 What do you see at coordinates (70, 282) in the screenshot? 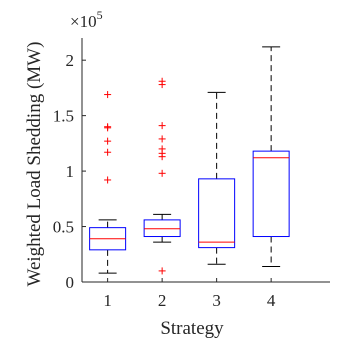
I see `y-tick-label: 0` at bounding box center [70, 282].